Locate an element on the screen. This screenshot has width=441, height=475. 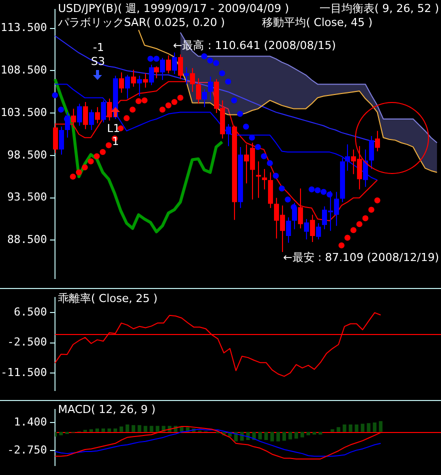
annotation: パラボリックSAR( 0.025, 0.20 ) is located at coordinates (141, 22).